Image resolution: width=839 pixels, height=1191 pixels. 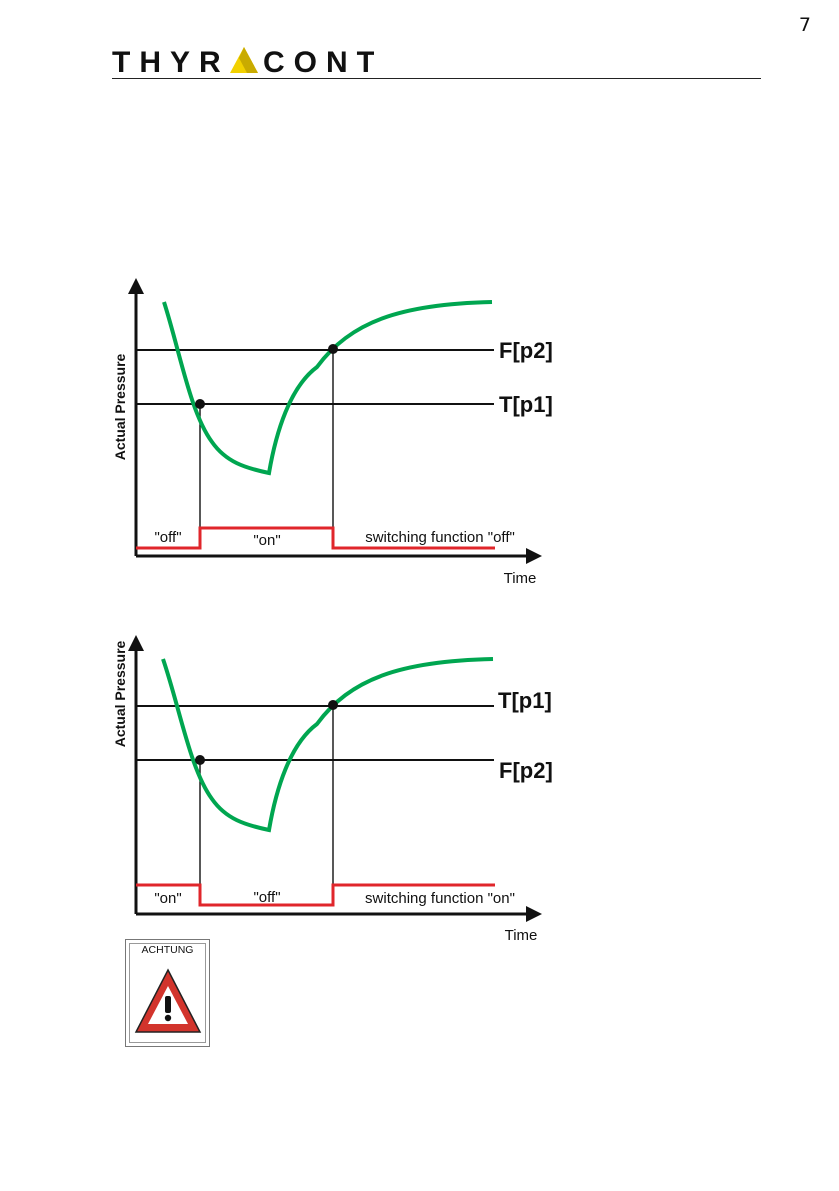 What do you see at coordinates (243, 59) in the screenshot?
I see `thyracont-logo: THYR CONT` at bounding box center [243, 59].